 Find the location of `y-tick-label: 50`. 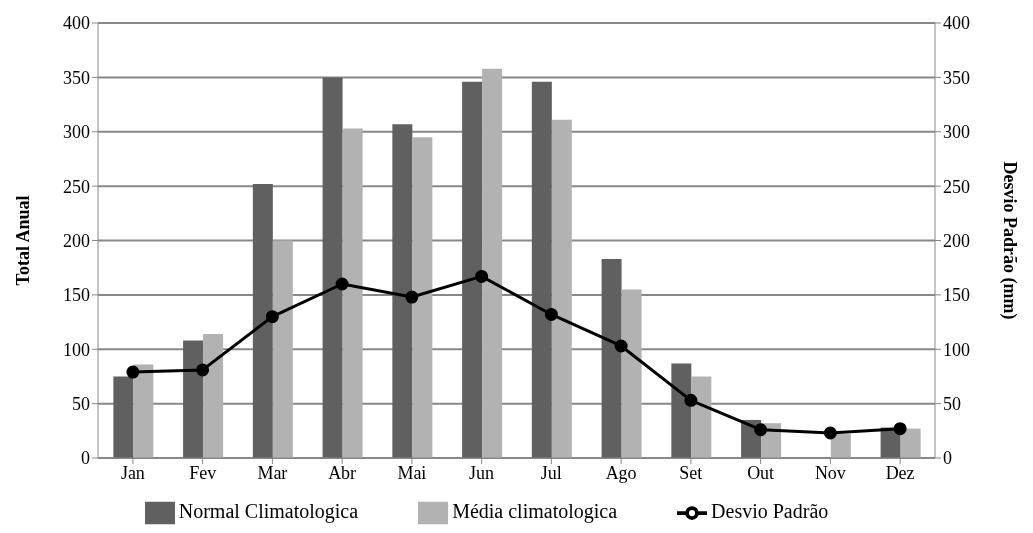

y-tick-label: 50 is located at coordinates (81, 404).